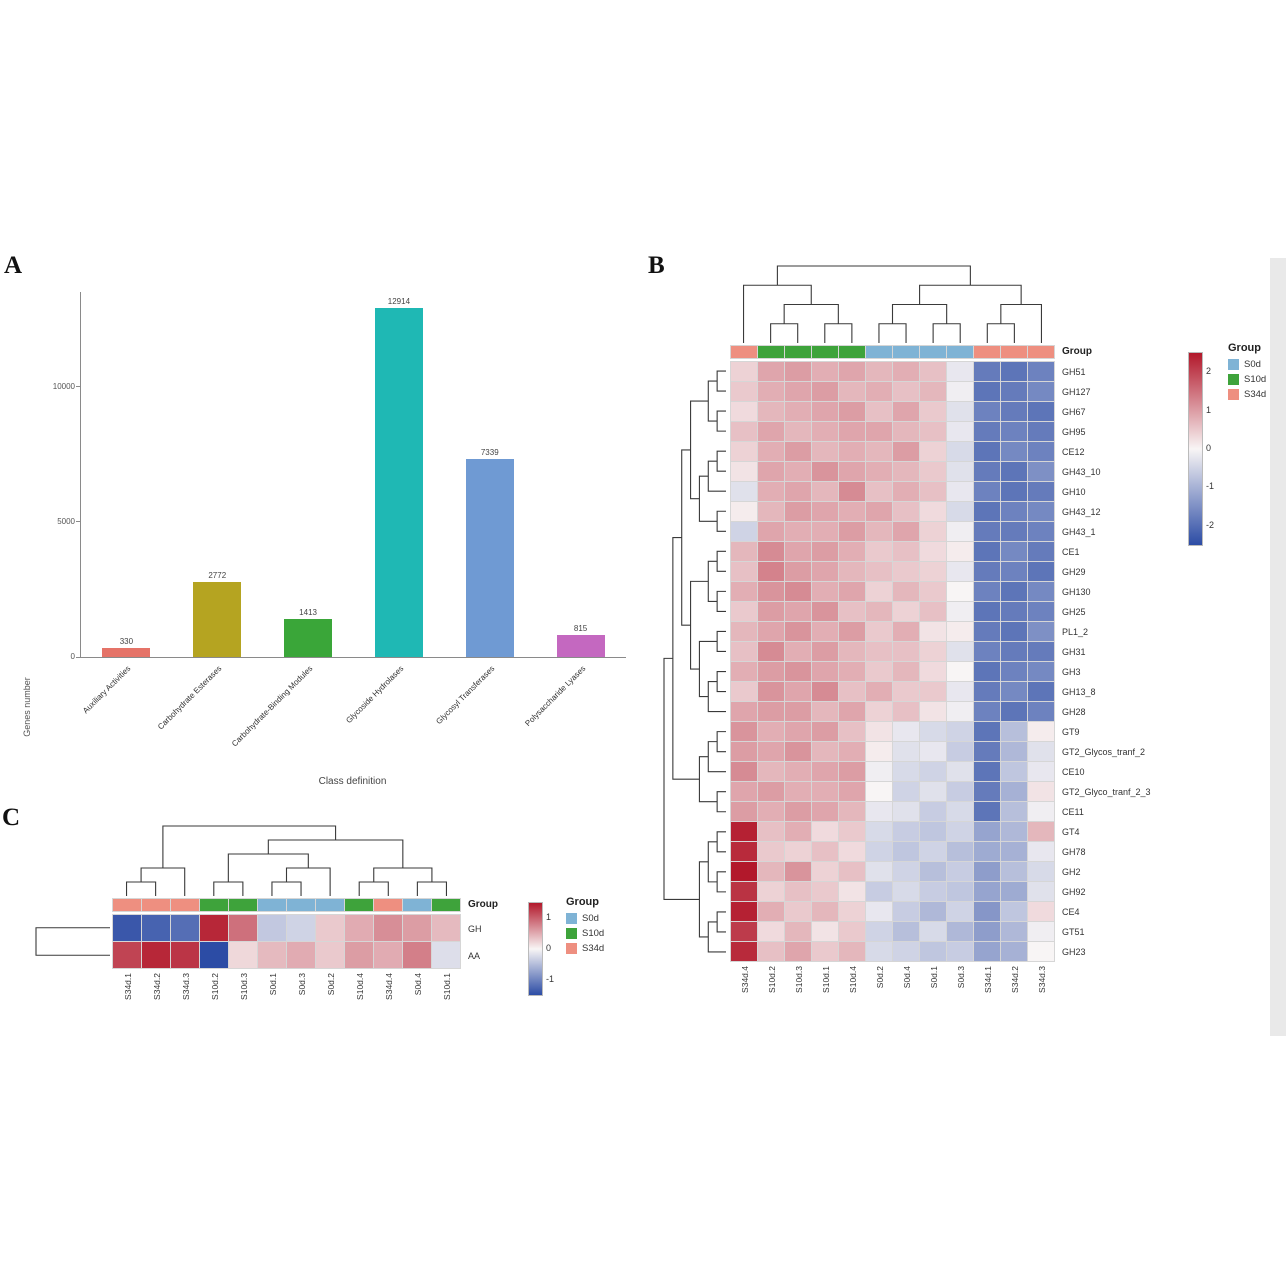 The height and width of the screenshot is (1286, 1286). I want to click on legend-swatch-S34d, so click(1233, 394).